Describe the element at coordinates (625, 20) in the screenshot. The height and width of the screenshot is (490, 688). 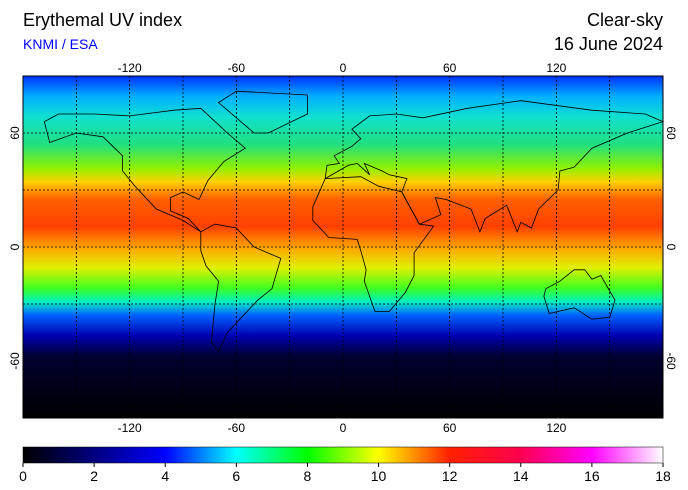
I see `sky-condition: Clear-sky` at that location.